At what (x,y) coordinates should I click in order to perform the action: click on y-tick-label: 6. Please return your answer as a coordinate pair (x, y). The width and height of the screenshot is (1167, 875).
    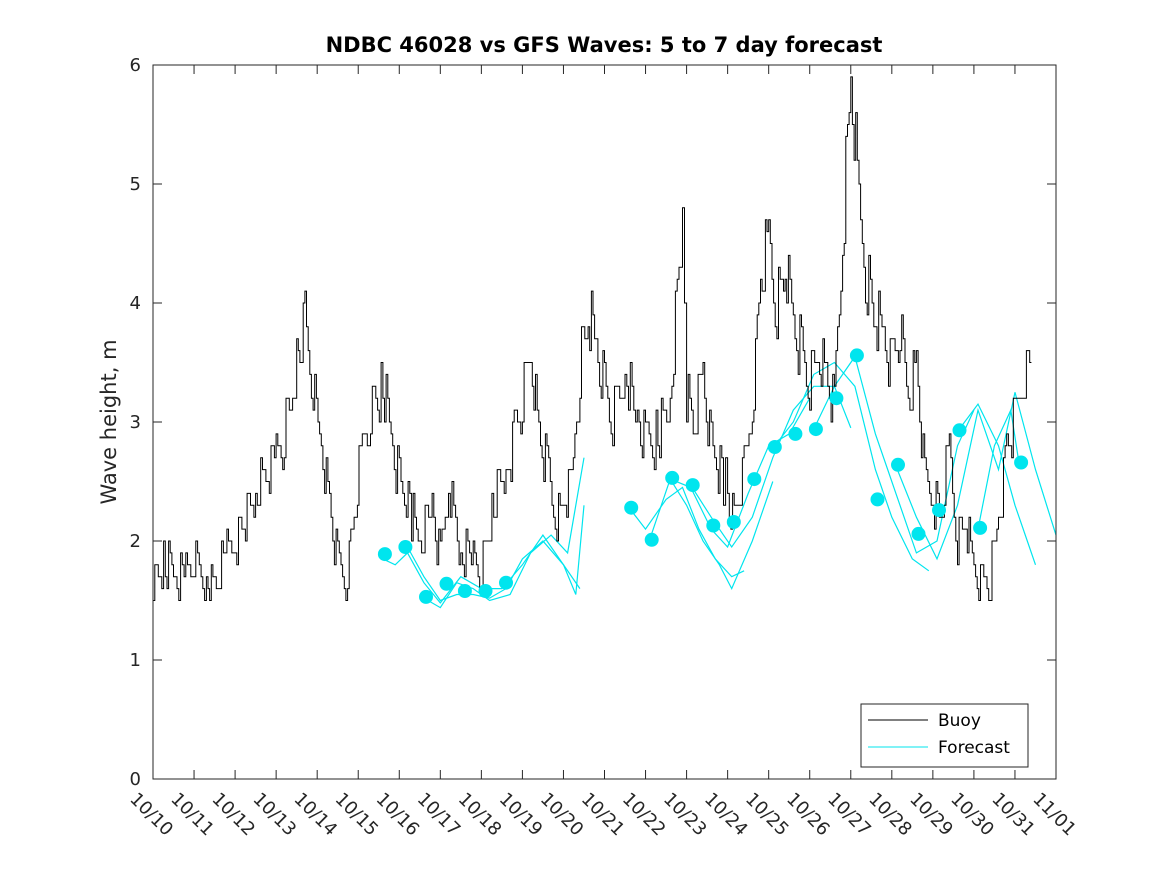
    Looking at the image, I should click on (135, 65).